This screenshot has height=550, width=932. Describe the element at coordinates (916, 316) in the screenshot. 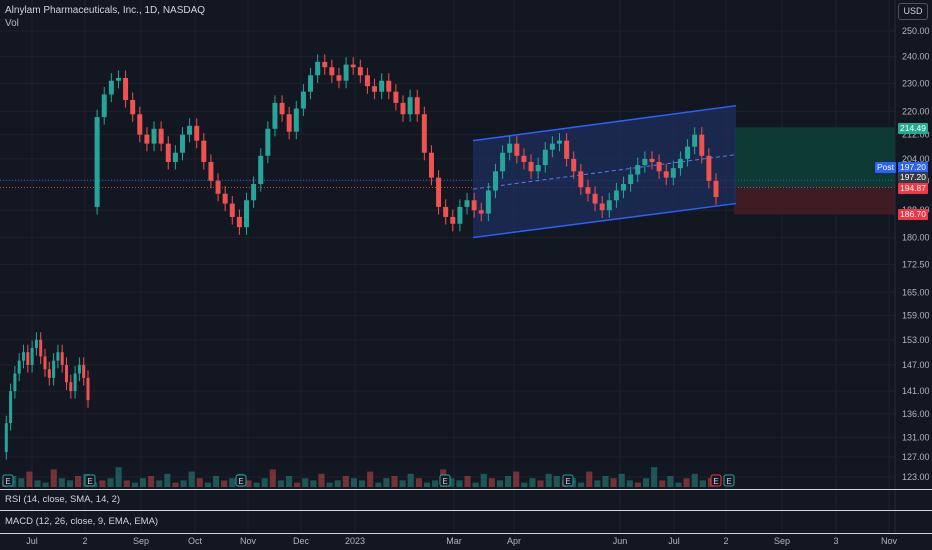

I see `price-tick-label: 159.00` at that location.